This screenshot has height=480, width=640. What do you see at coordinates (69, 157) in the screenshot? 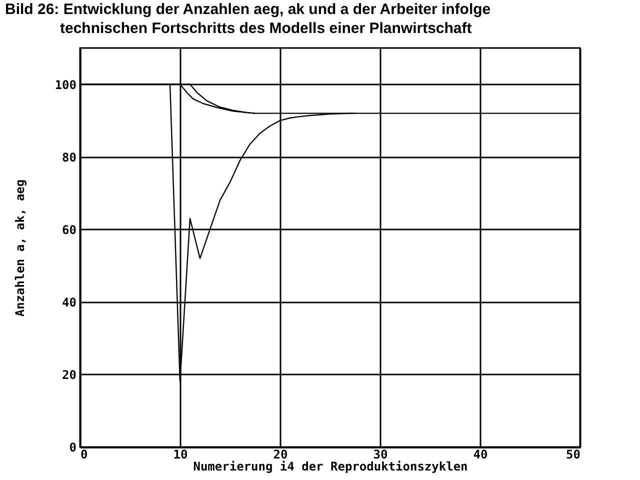
I see `y-tick-label: 80` at bounding box center [69, 157].